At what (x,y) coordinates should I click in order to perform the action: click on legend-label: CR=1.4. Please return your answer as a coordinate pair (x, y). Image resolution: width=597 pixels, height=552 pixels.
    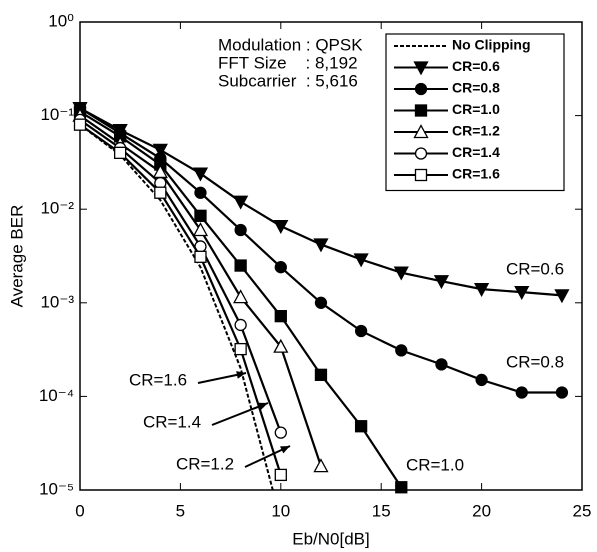
    Looking at the image, I should click on (476, 152).